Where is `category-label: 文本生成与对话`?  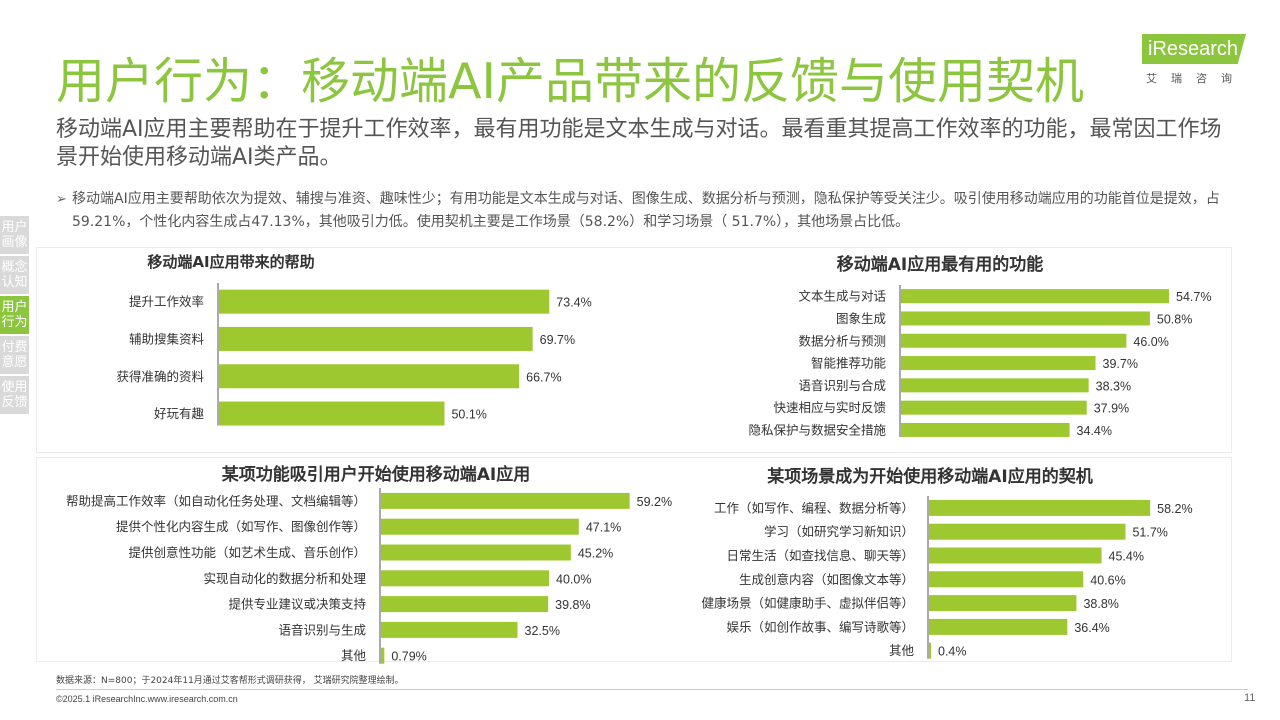 category-label: 文本生成与对话 is located at coordinates (842, 296).